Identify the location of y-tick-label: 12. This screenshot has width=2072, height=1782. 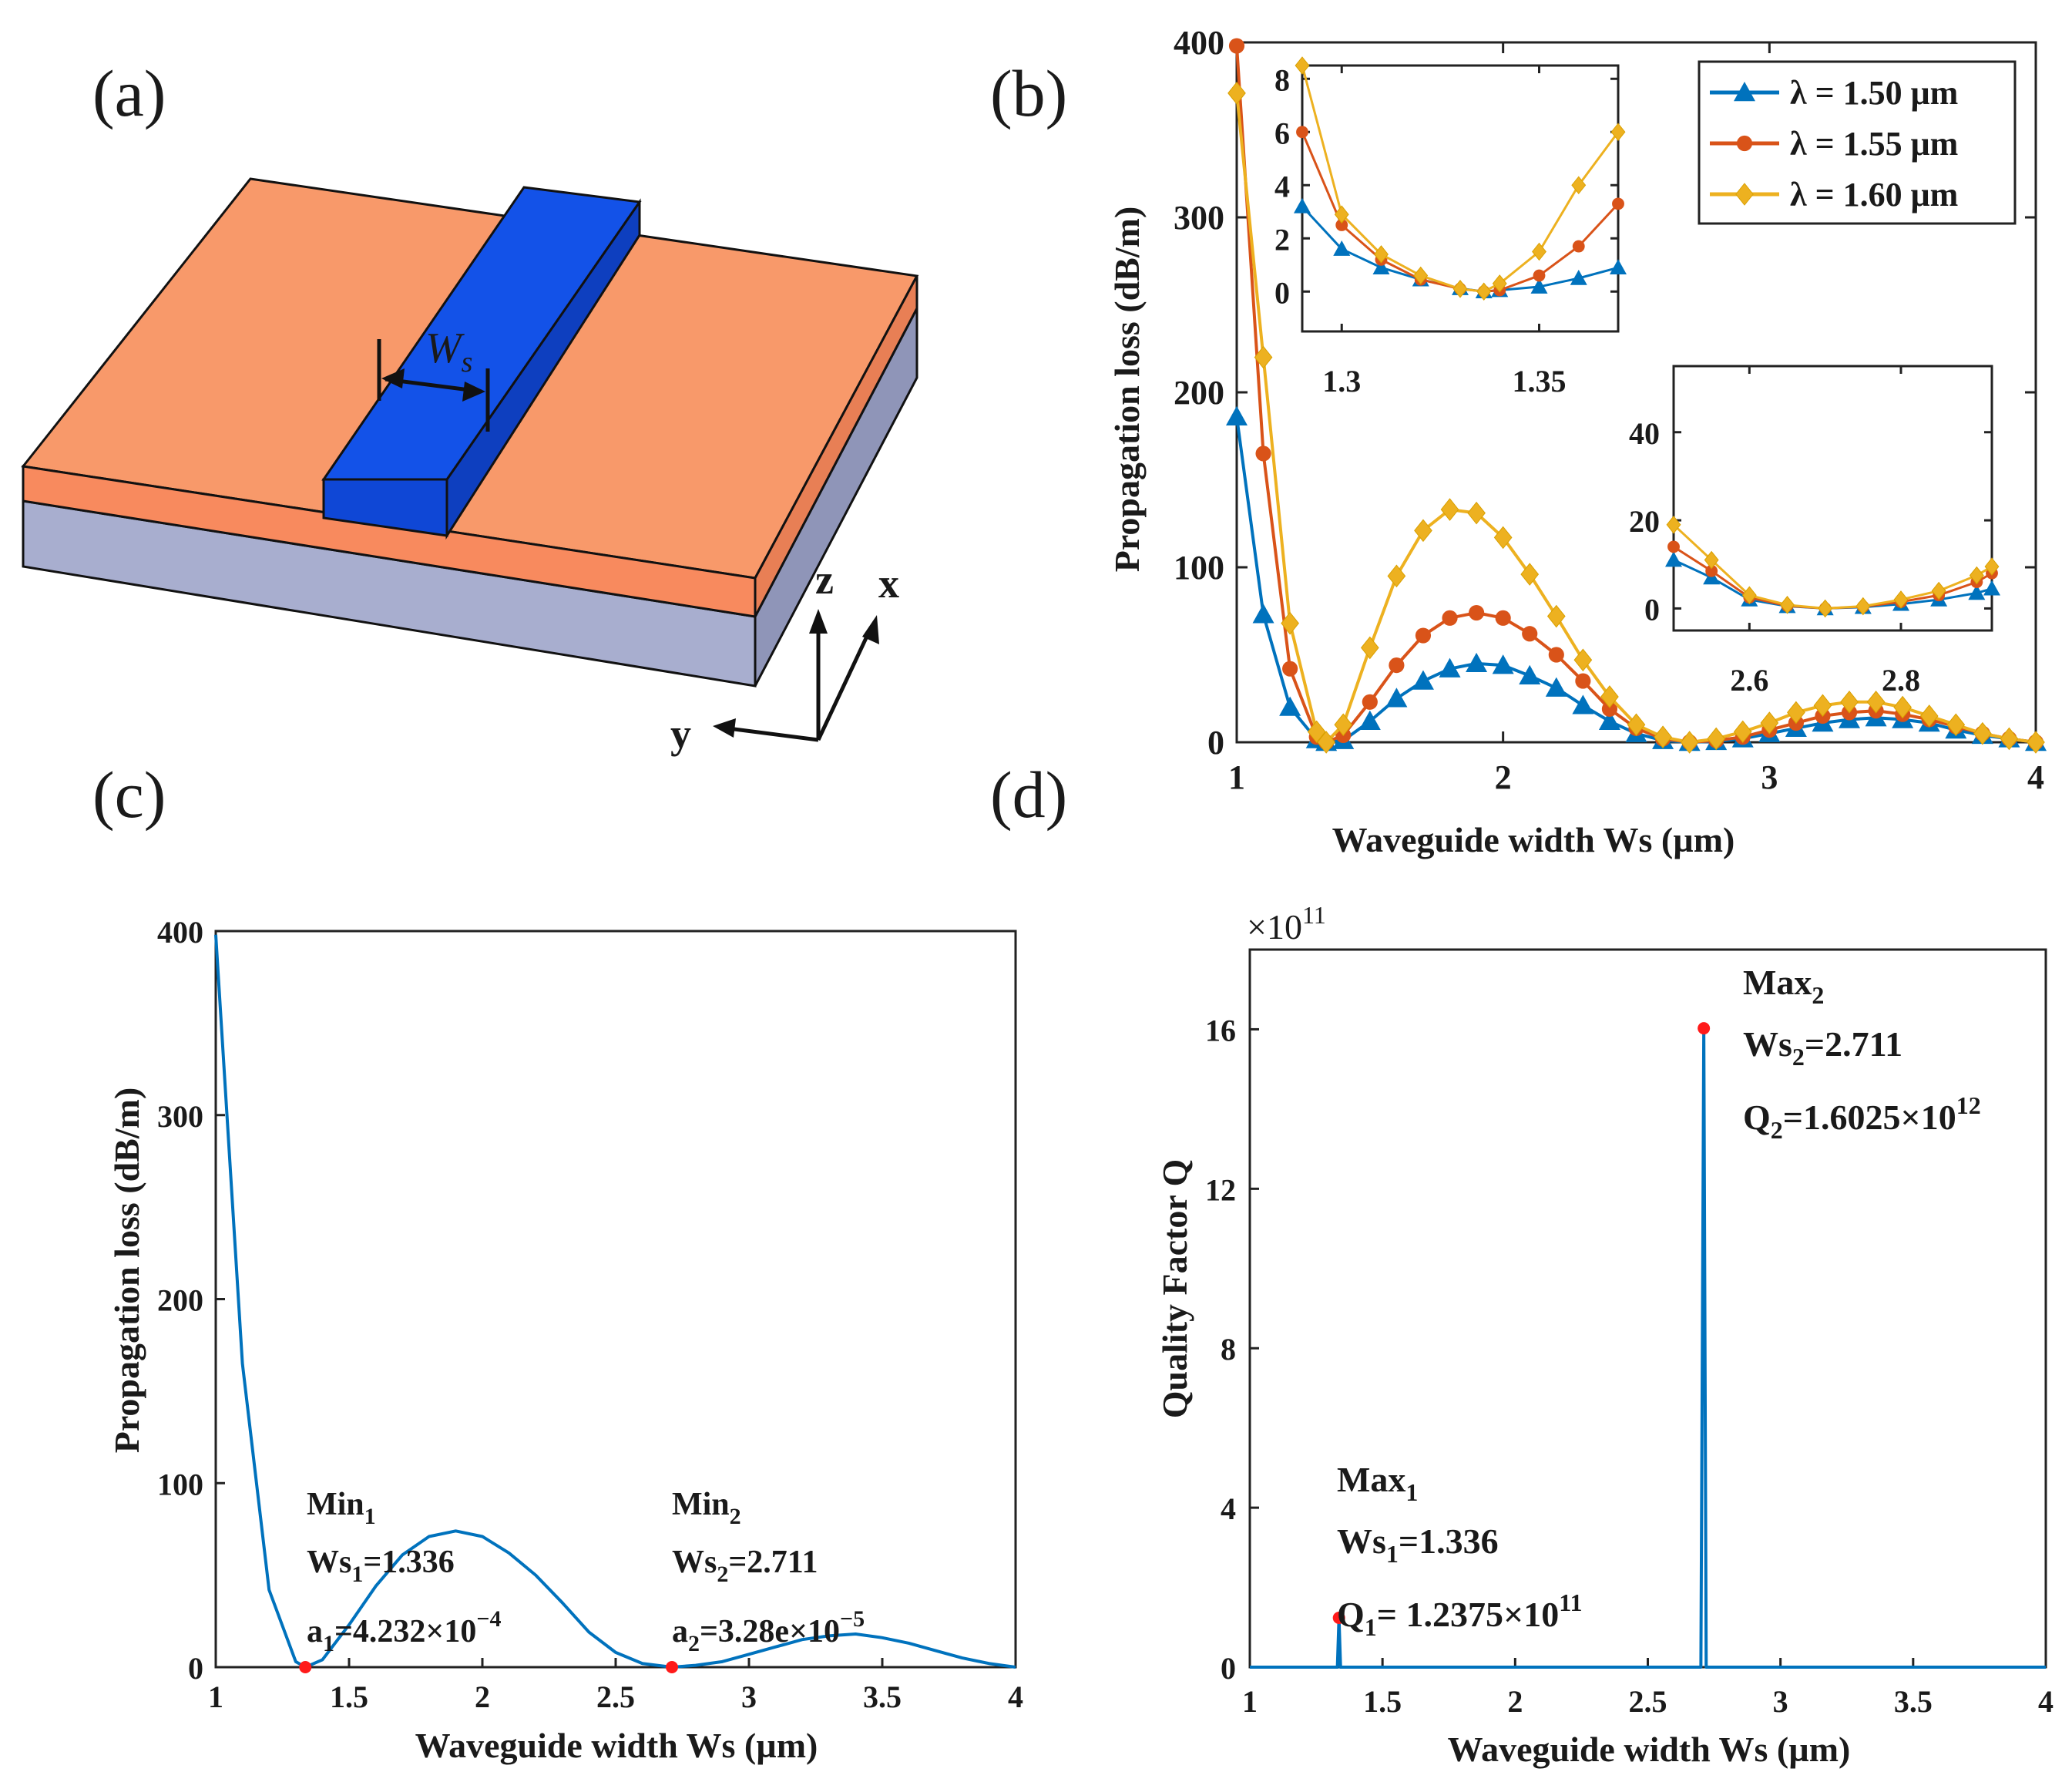
(1220, 1189).